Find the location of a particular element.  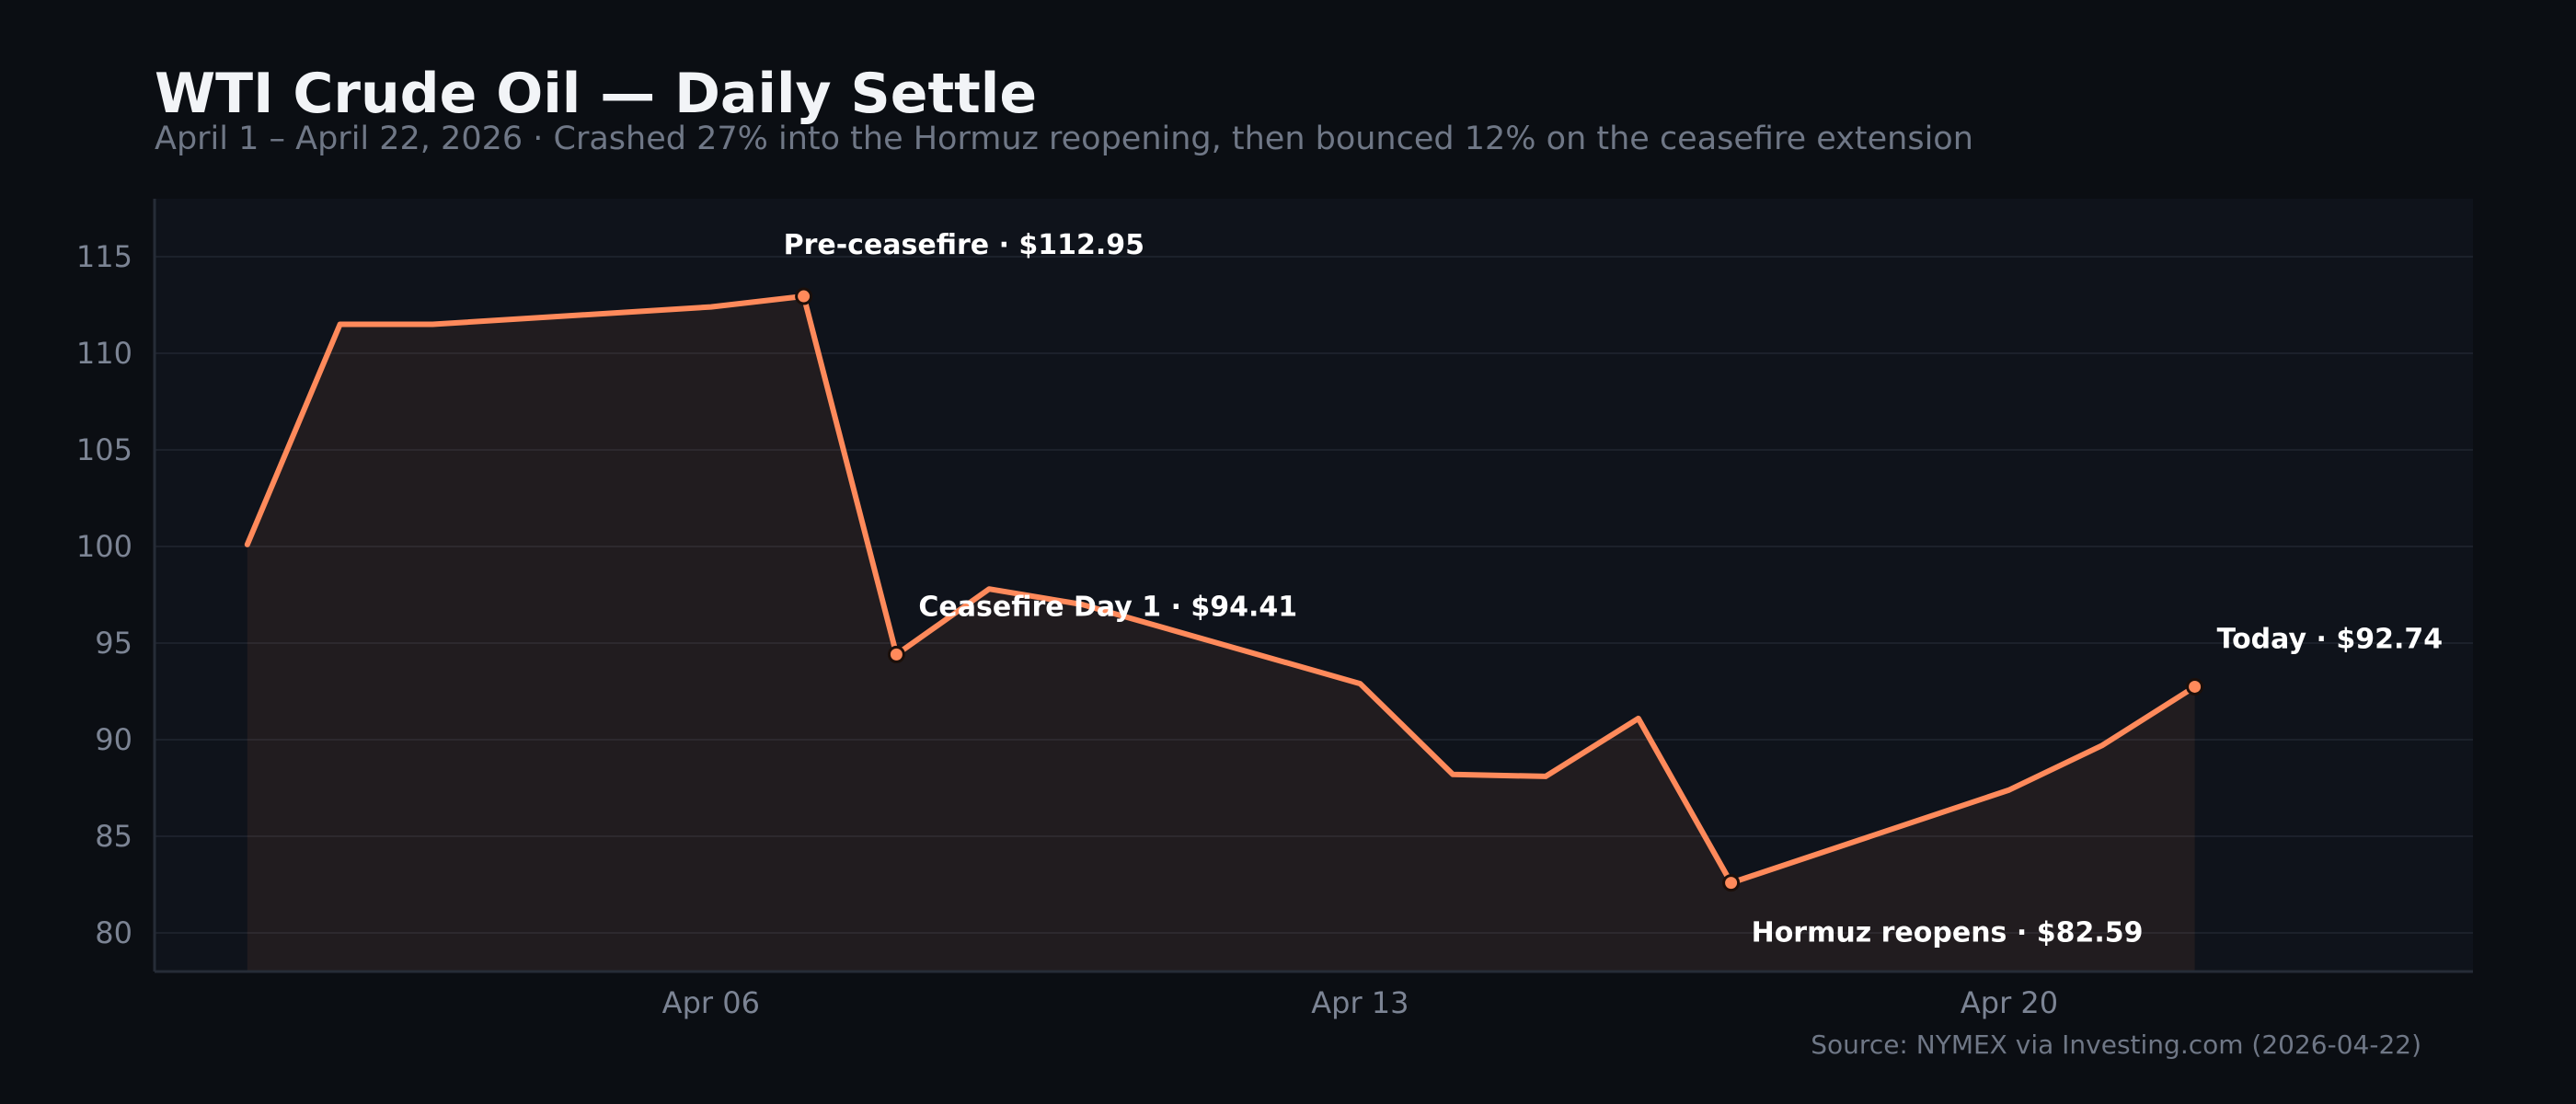

y-tick-label: 85 is located at coordinates (113, 836).